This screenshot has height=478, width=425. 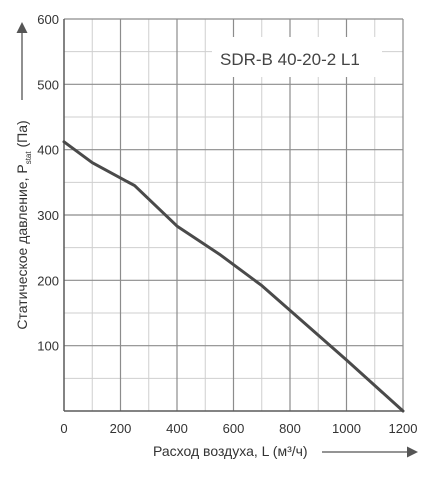 I want to click on y-tick-label: 400, so click(x=48, y=150).